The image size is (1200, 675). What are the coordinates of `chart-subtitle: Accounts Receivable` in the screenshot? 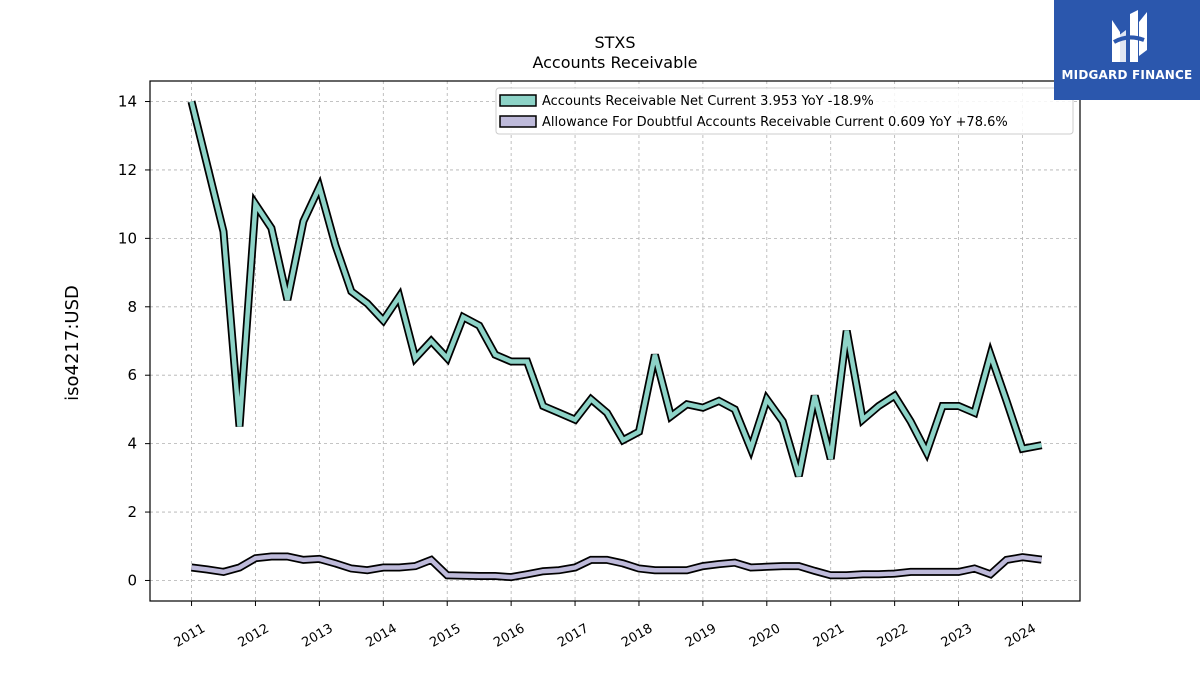 It's located at (614, 62).